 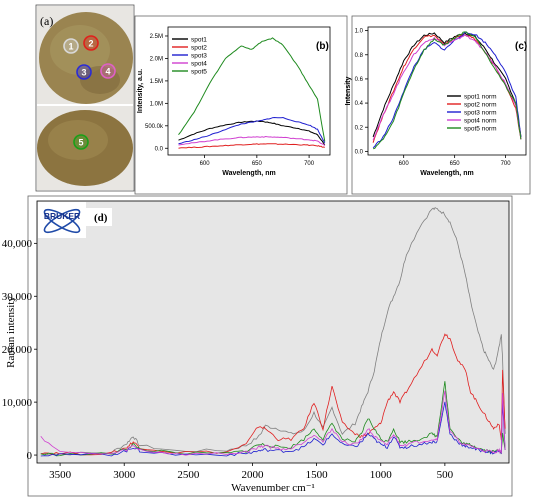 I want to click on spot-marker-label: 4, so click(x=107, y=72).